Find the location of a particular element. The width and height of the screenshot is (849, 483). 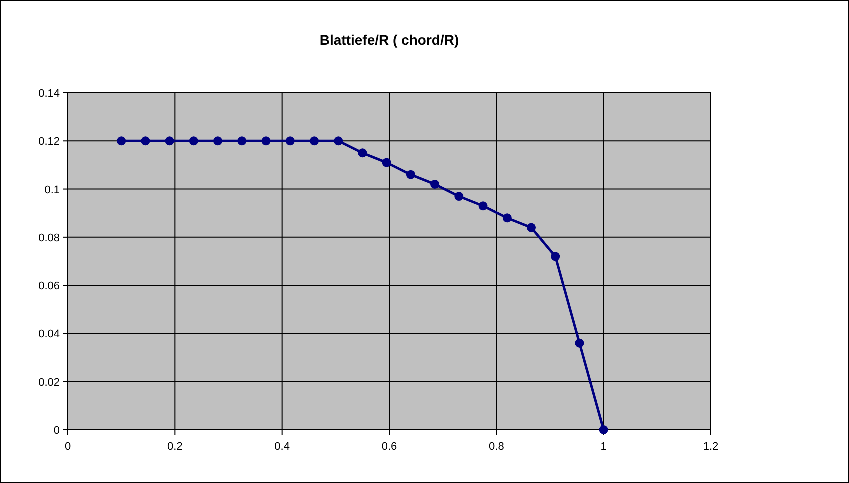

y-tick-label: 0.08 is located at coordinates (49, 238).